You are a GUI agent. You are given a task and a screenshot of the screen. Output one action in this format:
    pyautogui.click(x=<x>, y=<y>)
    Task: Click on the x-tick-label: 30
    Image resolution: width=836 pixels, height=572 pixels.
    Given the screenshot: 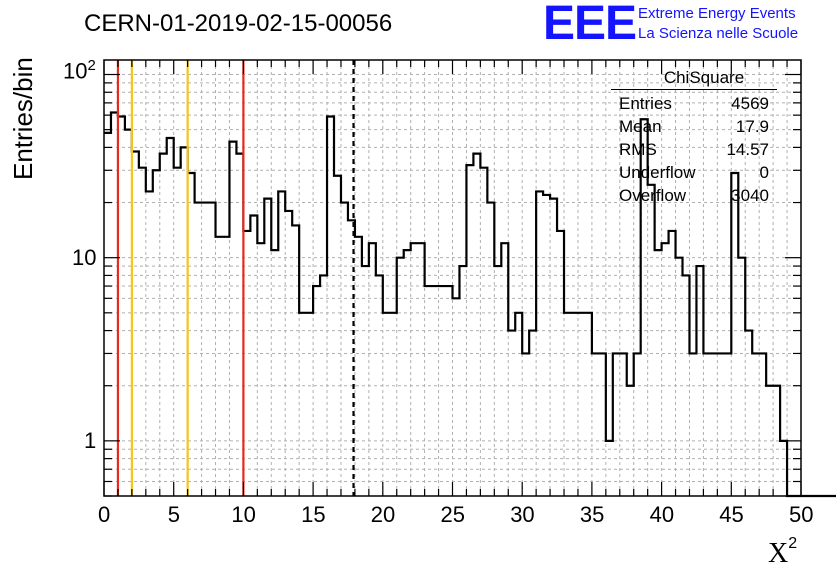 What is the action you would take?
    pyautogui.click(x=522, y=514)
    